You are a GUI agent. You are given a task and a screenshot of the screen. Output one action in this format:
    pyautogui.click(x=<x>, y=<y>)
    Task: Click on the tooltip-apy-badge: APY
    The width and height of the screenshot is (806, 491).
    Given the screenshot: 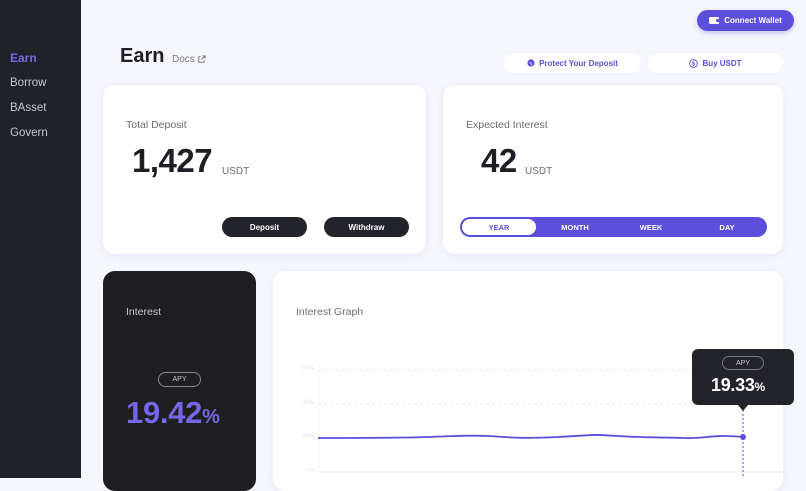 What is the action you would take?
    pyautogui.click(x=743, y=363)
    